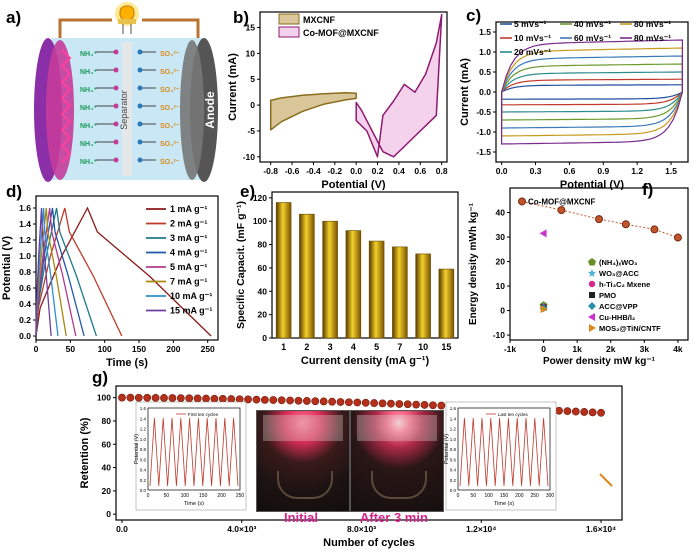  I want to click on inset-y-tick: 1.4, so click(453, 418).